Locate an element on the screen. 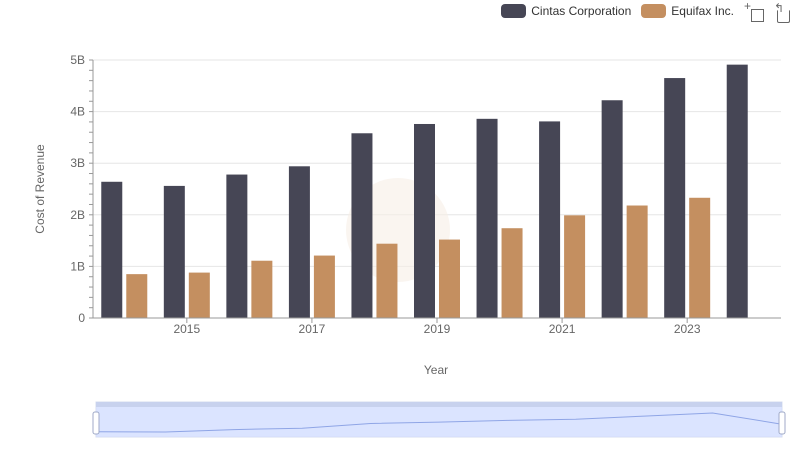 The height and width of the screenshot is (461, 800). slider-top-bar is located at coordinates (439, 404).